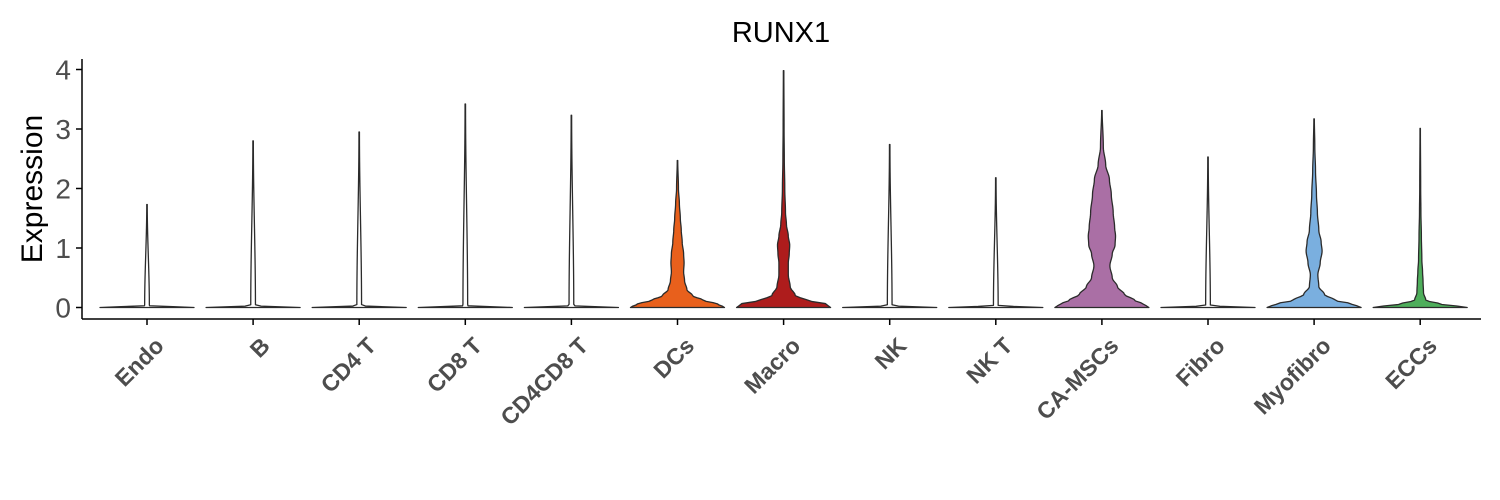  Describe the element at coordinates (1200, 361) in the screenshot. I see `x-tick-label-fibro: Fibro` at that location.